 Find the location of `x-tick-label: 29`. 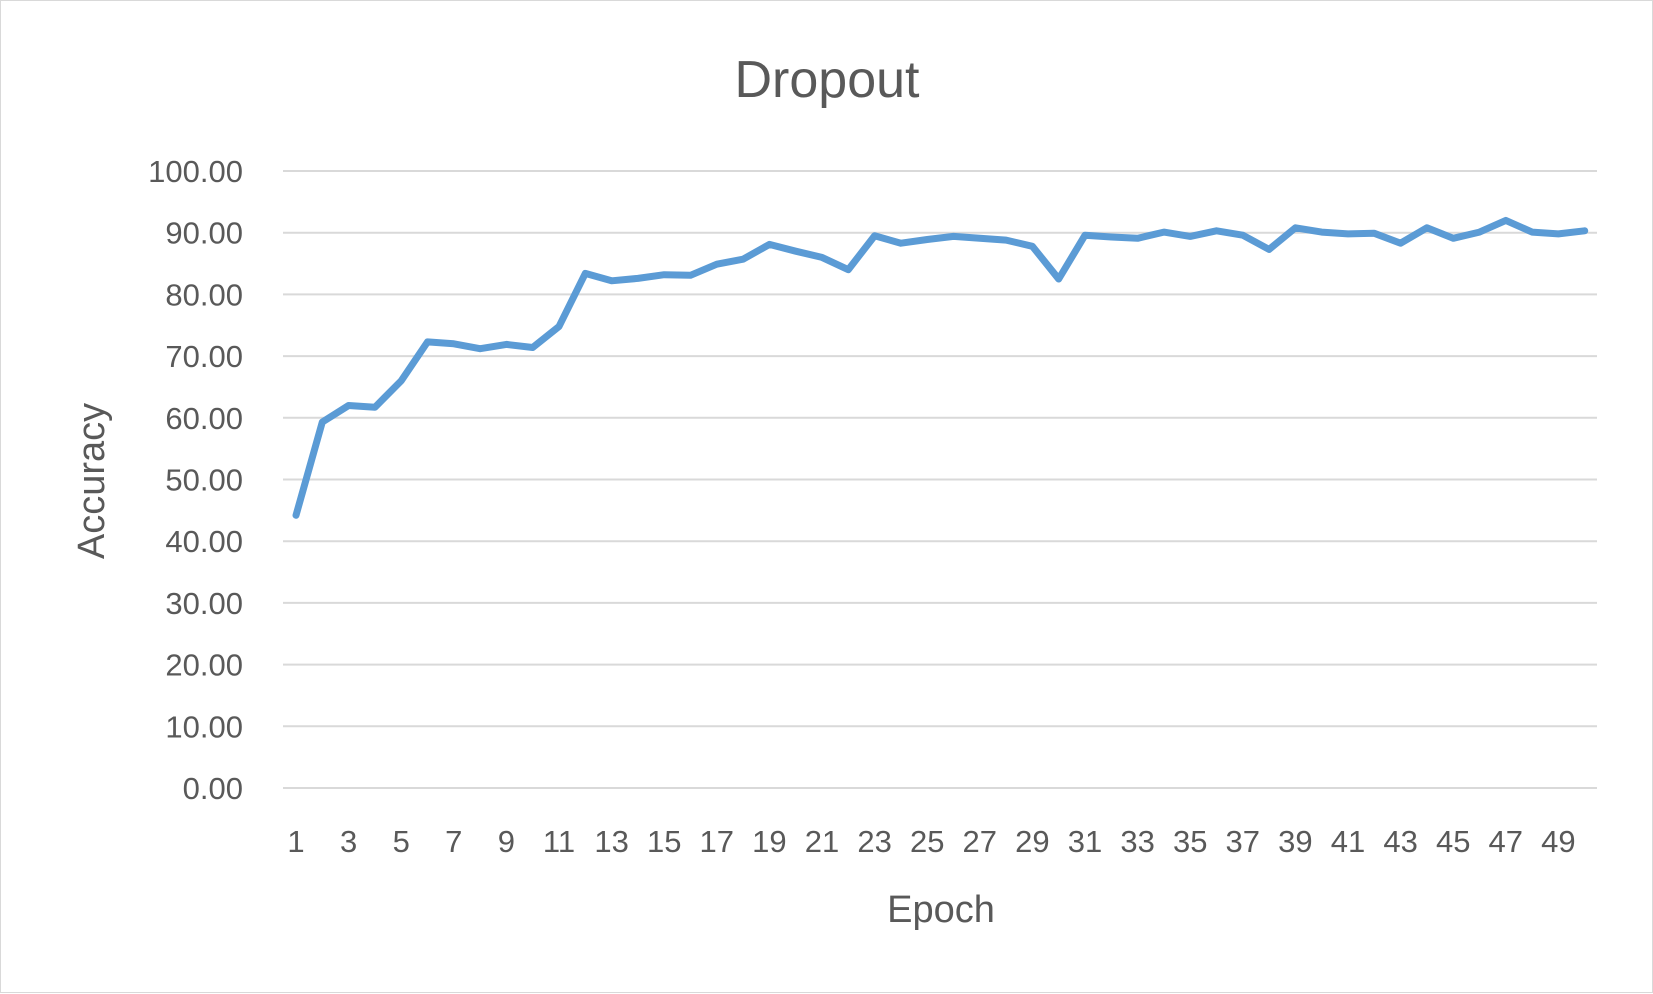

x-tick-label: 29 is located at coordinates (1032, 841).